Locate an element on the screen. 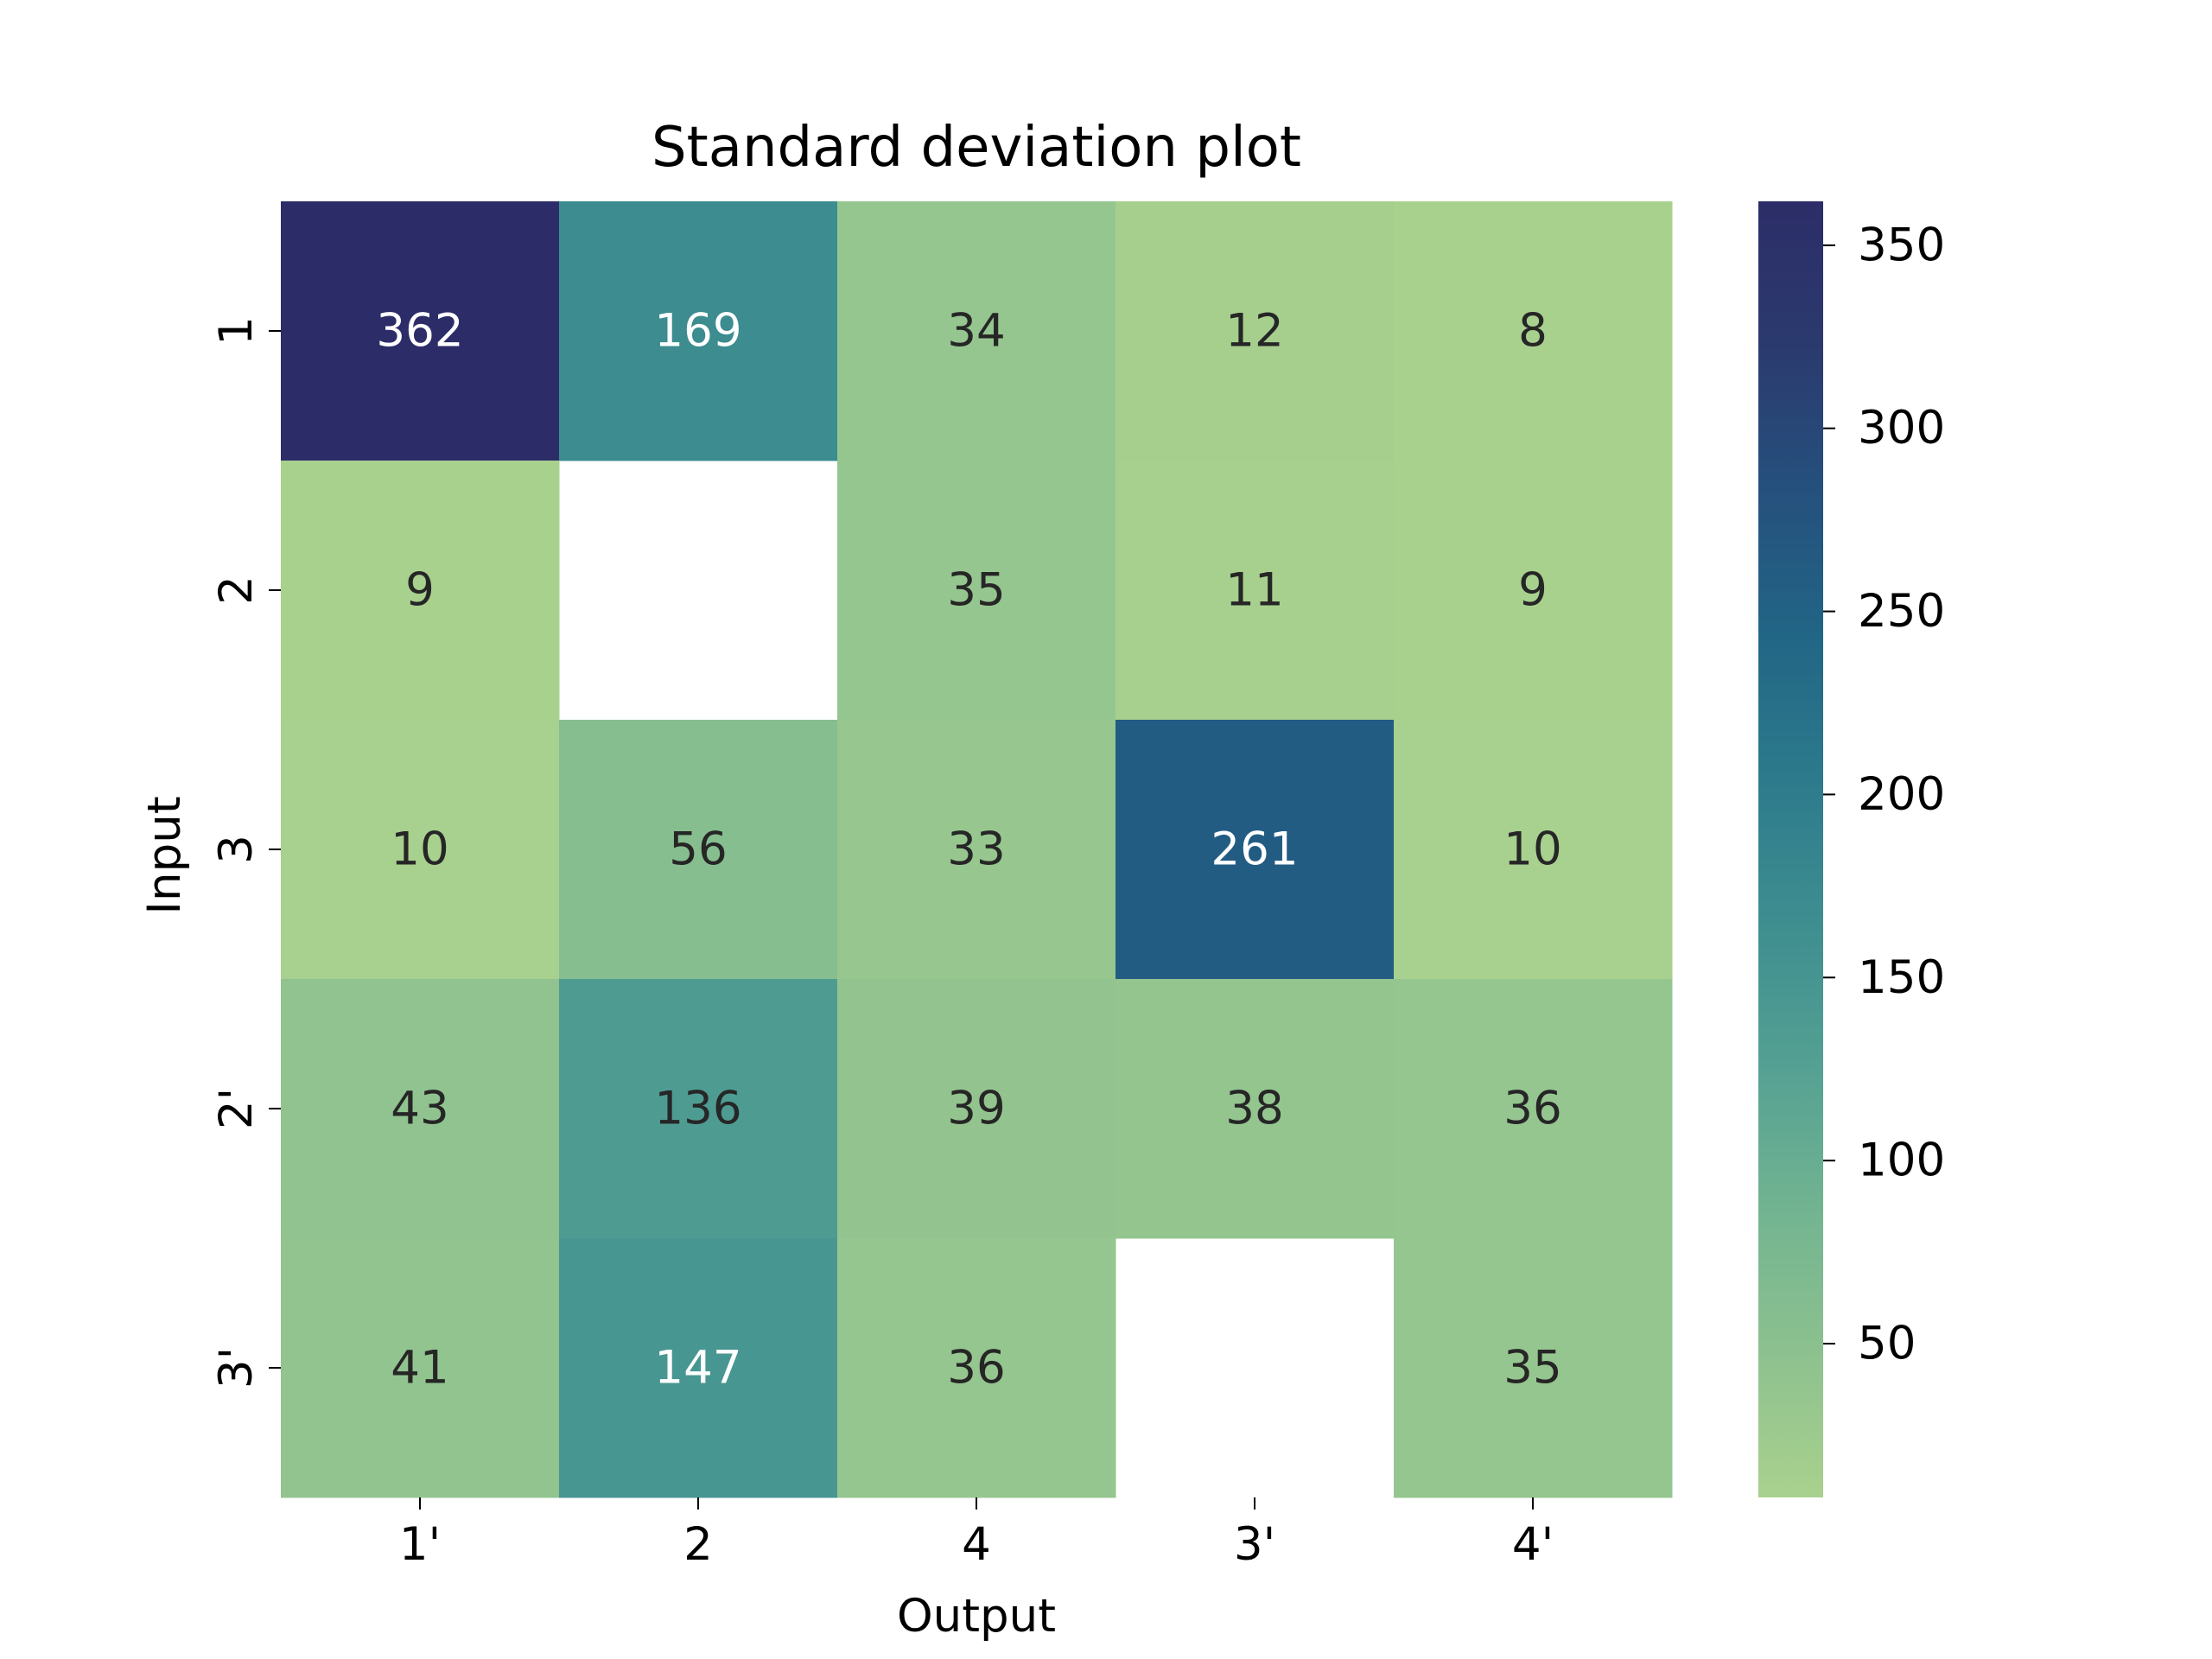 This screenshot has width=2212, height=1659. cell-annotation: 11 is located at coordinates (1254, 590).